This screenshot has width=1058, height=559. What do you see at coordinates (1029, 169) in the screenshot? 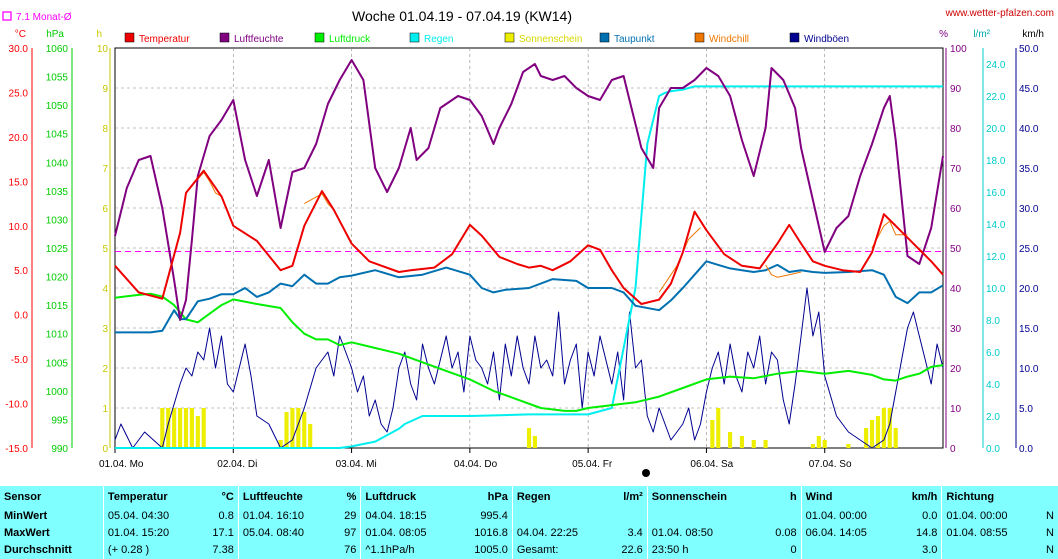
I see `wind-axis-tick-label: 35.0` at bounding box center [1029, 169].